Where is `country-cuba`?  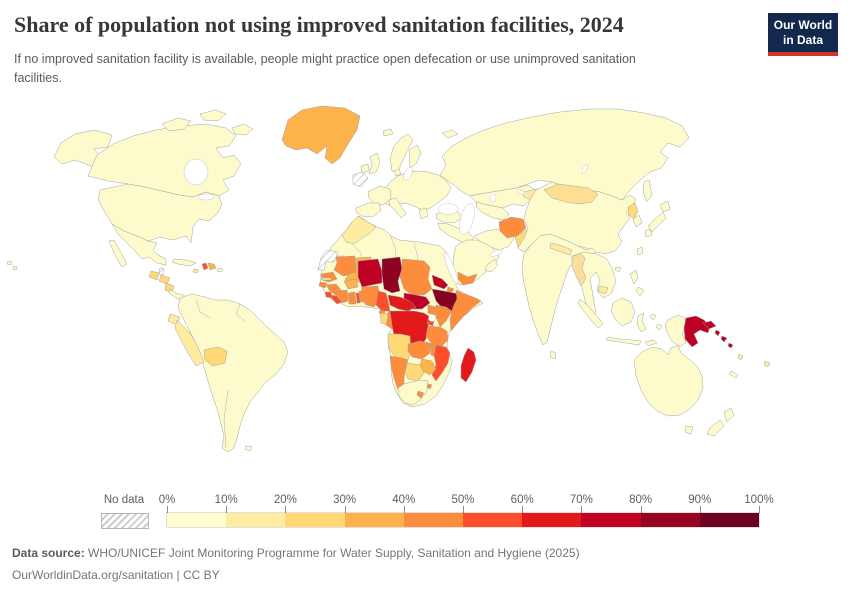
country-cuba is located at coordinates (184, 262).